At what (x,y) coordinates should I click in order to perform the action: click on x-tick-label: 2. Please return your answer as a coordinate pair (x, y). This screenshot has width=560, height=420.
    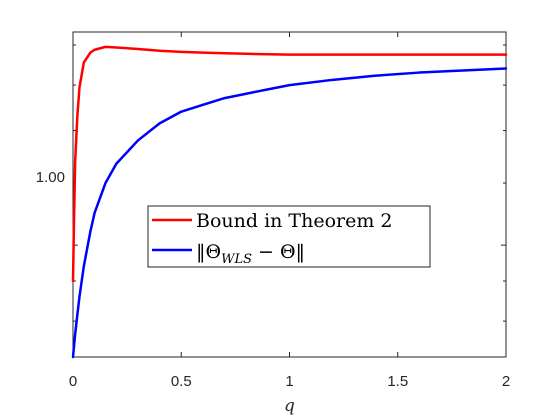
    Looking at the image, I should click on (506, 381).